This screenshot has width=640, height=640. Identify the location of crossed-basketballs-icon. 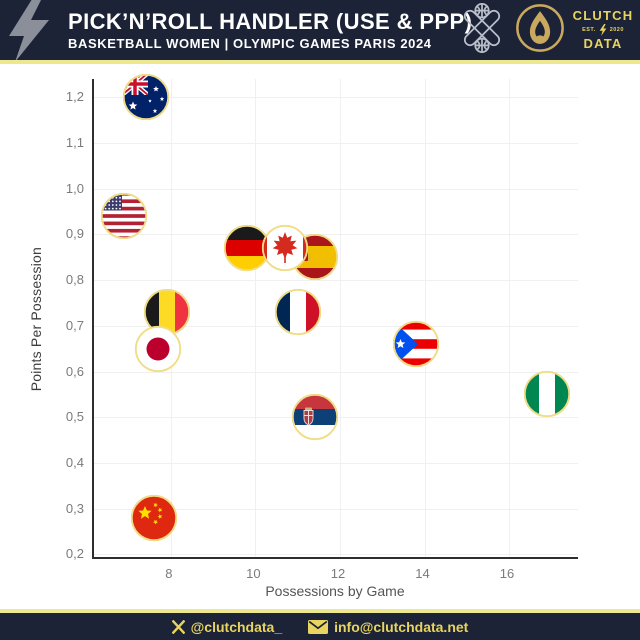
(482, 30).